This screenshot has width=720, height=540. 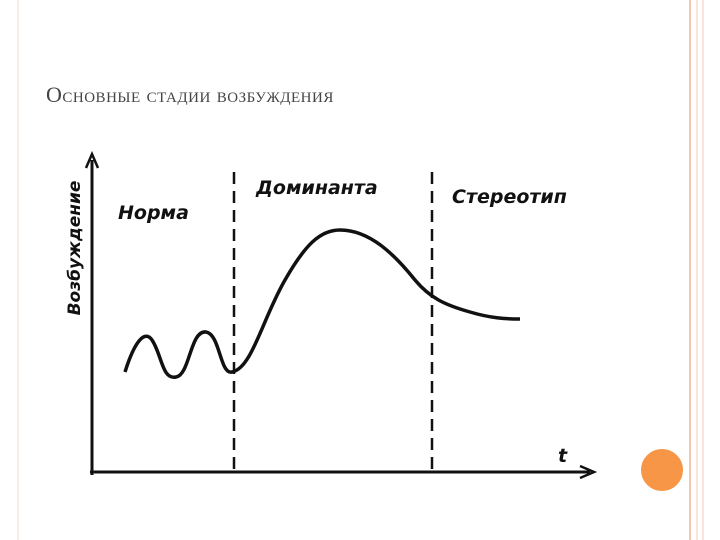 What do you see at coordinates (190, 94) in the screenshot?
I see `slide-title: Основные стадии возбуждения` at bounding box center [190, 94].